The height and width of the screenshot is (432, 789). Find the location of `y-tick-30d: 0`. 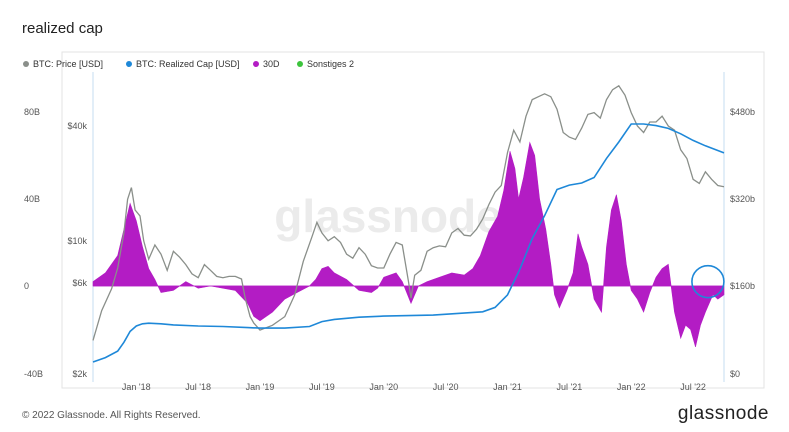

y-tick-30d: 0 is located at coordinates (26, 286).